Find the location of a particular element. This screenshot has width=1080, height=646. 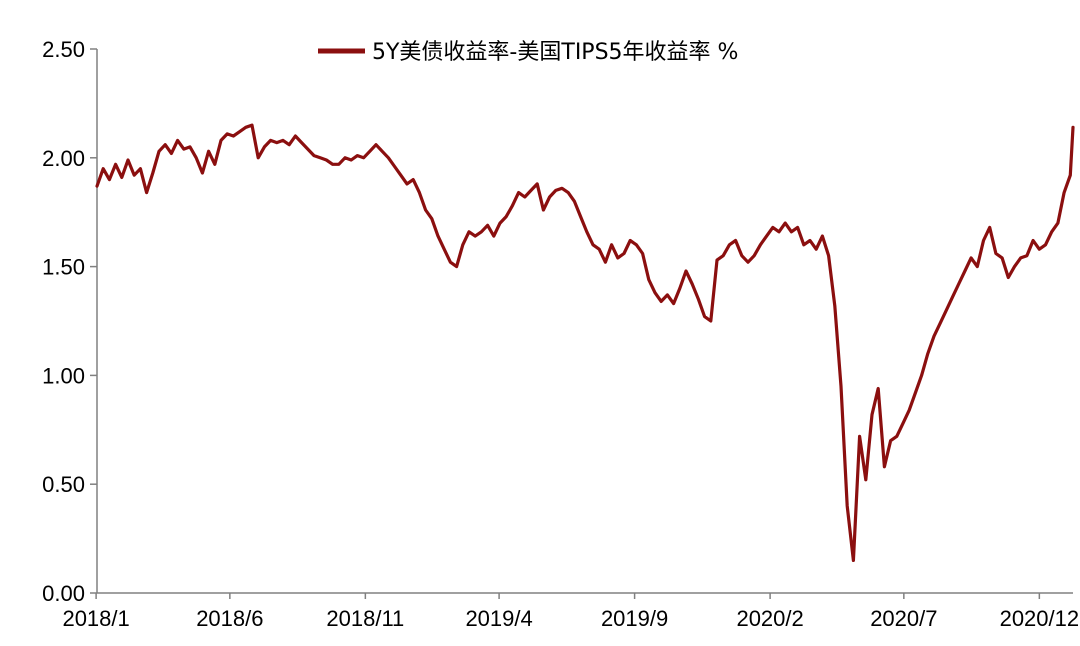

y-tick-label: 2.00 is located at coordinates (63, 158).